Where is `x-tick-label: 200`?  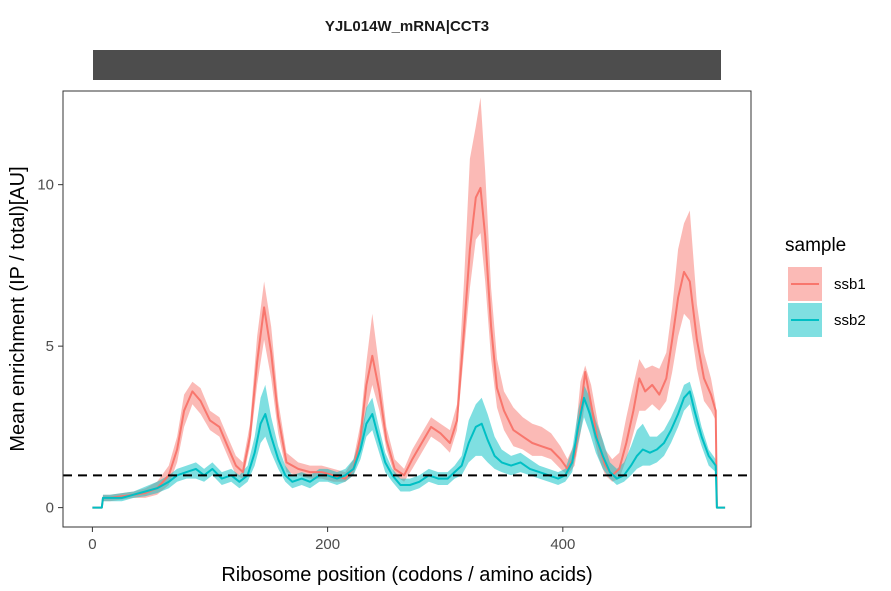 x-tick-label: 200 is located at coordinates (327, 544).